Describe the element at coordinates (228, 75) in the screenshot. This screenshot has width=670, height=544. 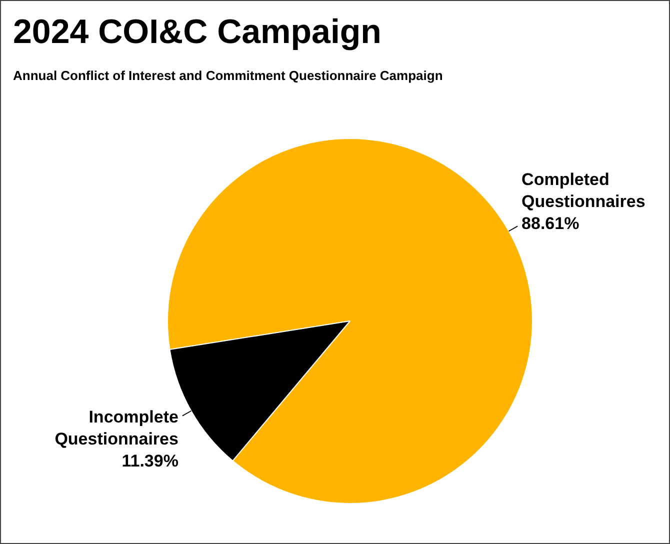
I see `chart-subtitle: Annual Conflict of Interest and Commitment Questionnaire Campaign` at that location.